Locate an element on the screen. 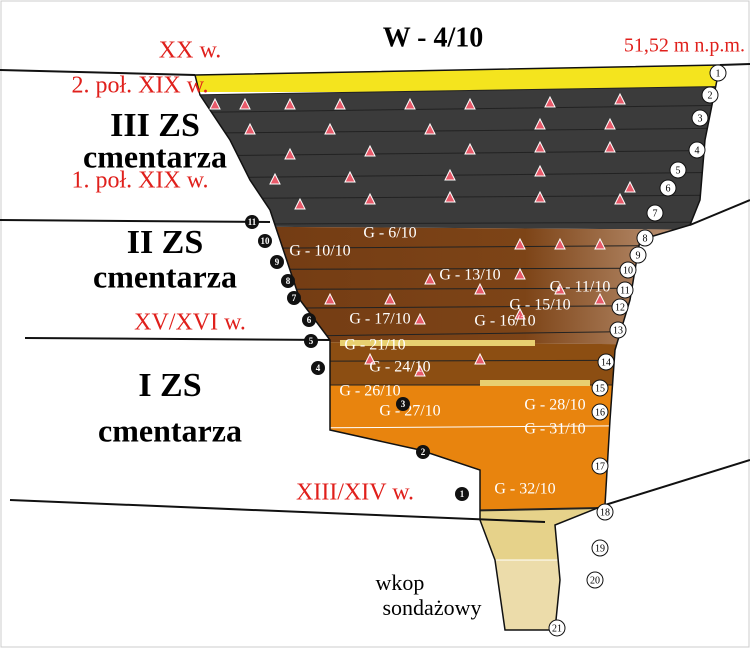  zone-label: II ZS is located at coordinates (165, 242).